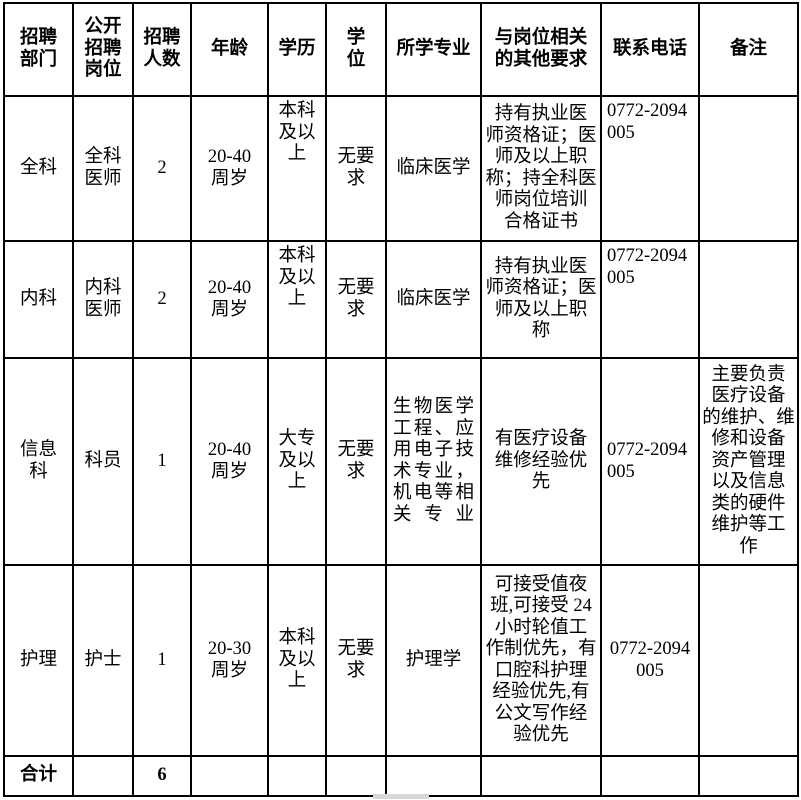 The width and height of the screenshot is (801, 800). What do you see at coordinates (162, 776) in the screenshot?
I see `table-cell: 6` at bounding box center [162, 776].